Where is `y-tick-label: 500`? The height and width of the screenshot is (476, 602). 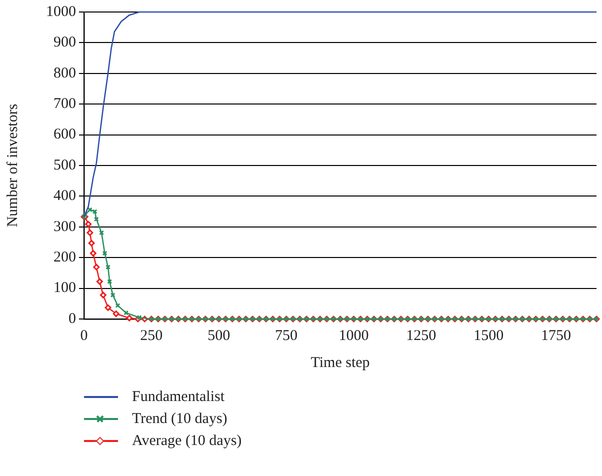 y-tick-label: 500 is located at coordinates (65, 165).